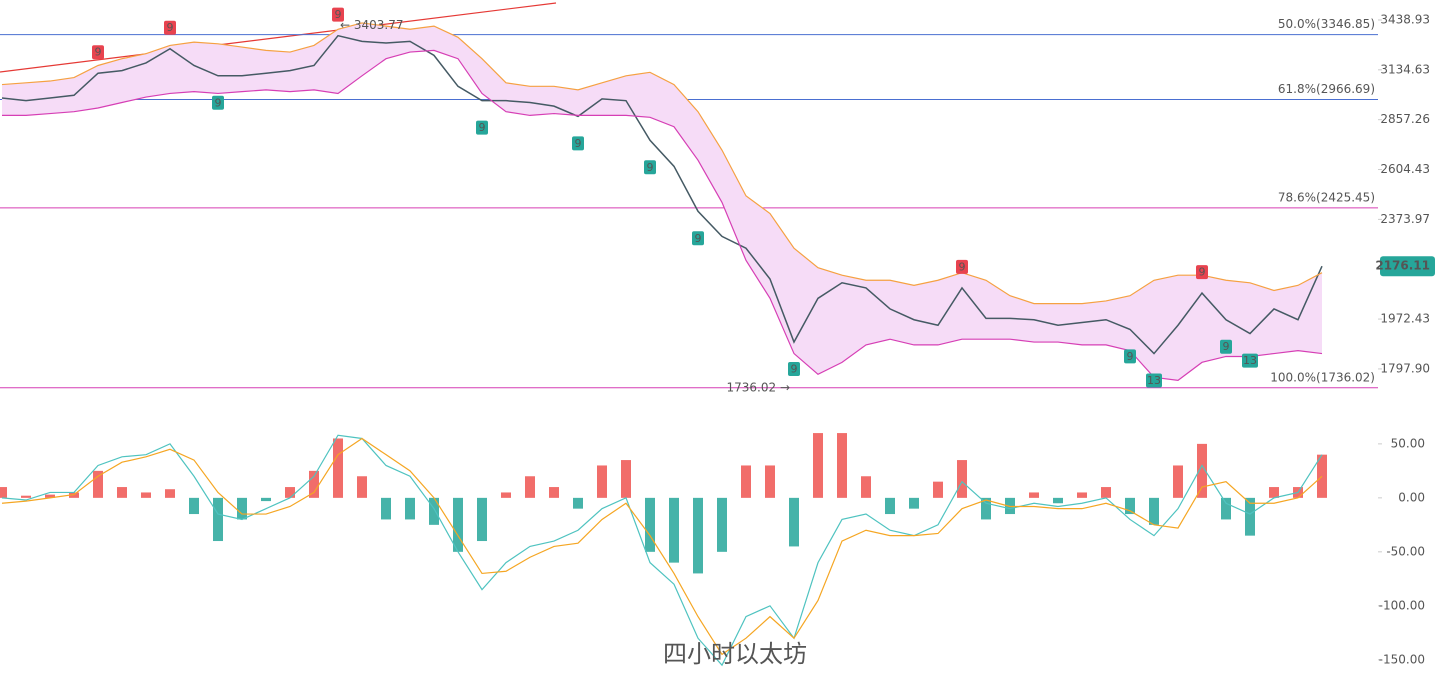  What do you see at coordinates (1405, 319) in the screenshot?
I see `y-tick-label: 1972.43` at bounding box center [1405, 319].